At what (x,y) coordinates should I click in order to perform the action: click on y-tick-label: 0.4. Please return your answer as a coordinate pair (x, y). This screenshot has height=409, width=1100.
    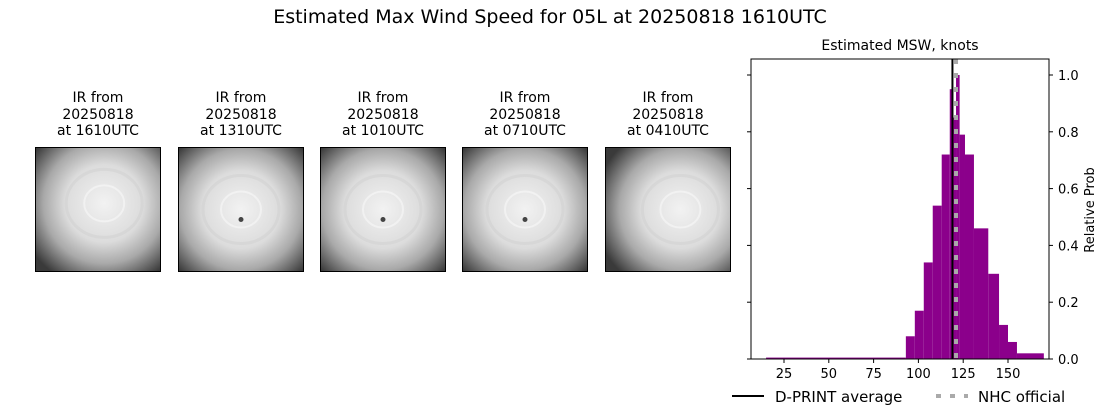
    Looking at the image, I should click on (1068, 246).